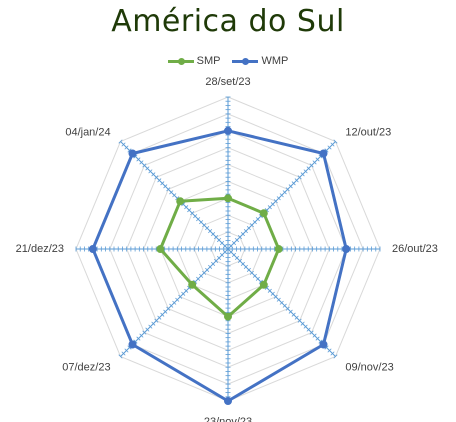  Describe the element at coordinates (369, 367) in the screenshot. I see `category-label: 09/nov/23` at that location.